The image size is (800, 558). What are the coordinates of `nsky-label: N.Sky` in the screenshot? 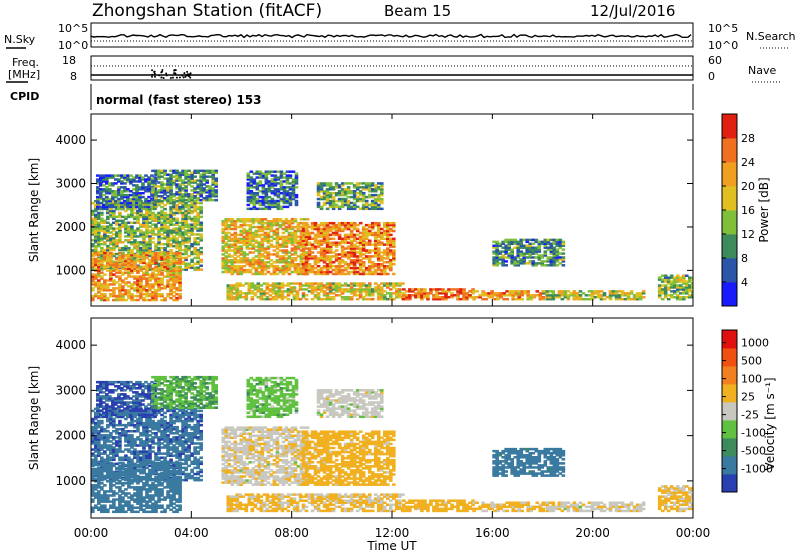 It's located at (20, 39).